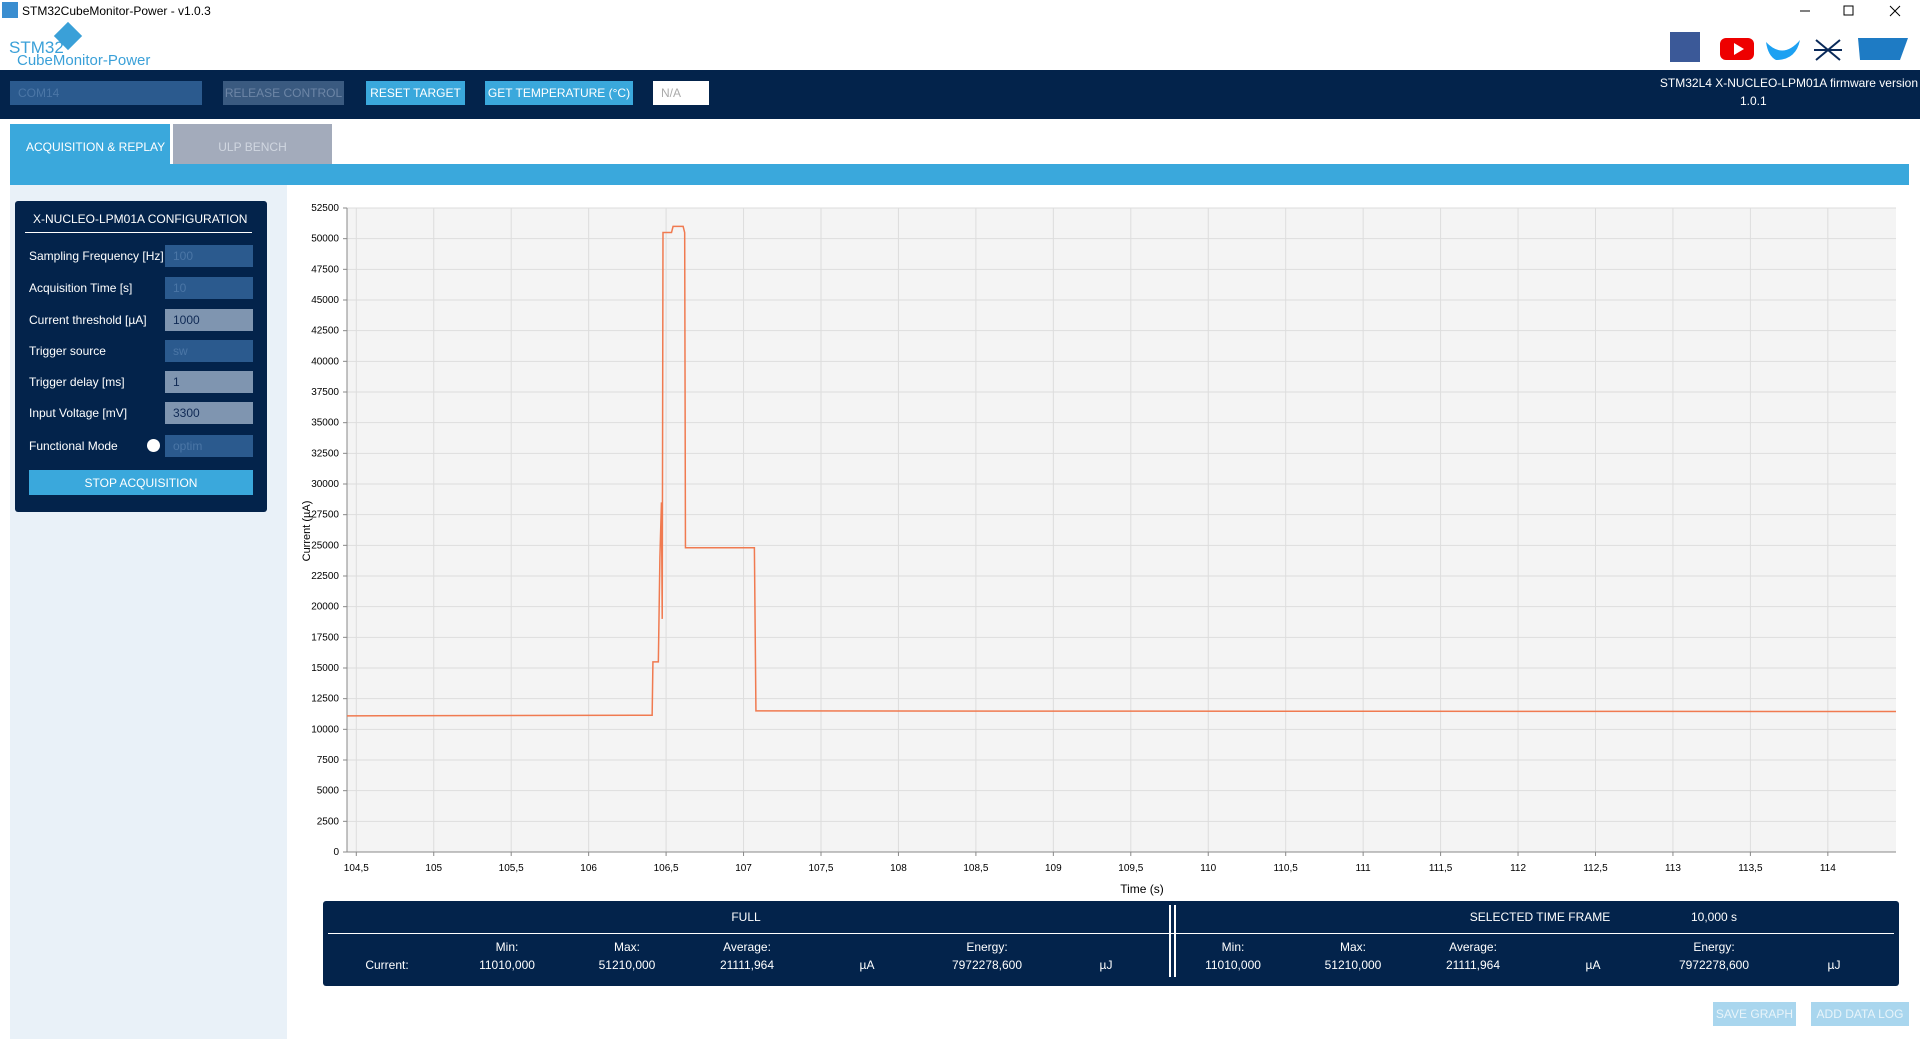 This screenshot has width=1920, height=1039. I want to click on close, so click(1895, 11).